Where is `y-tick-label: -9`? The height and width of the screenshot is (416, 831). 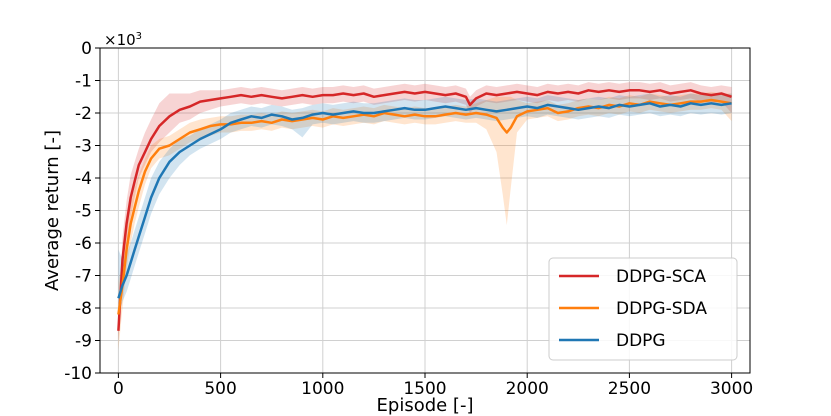
y-tick-label: -9 is located at coordinates (83, 342).